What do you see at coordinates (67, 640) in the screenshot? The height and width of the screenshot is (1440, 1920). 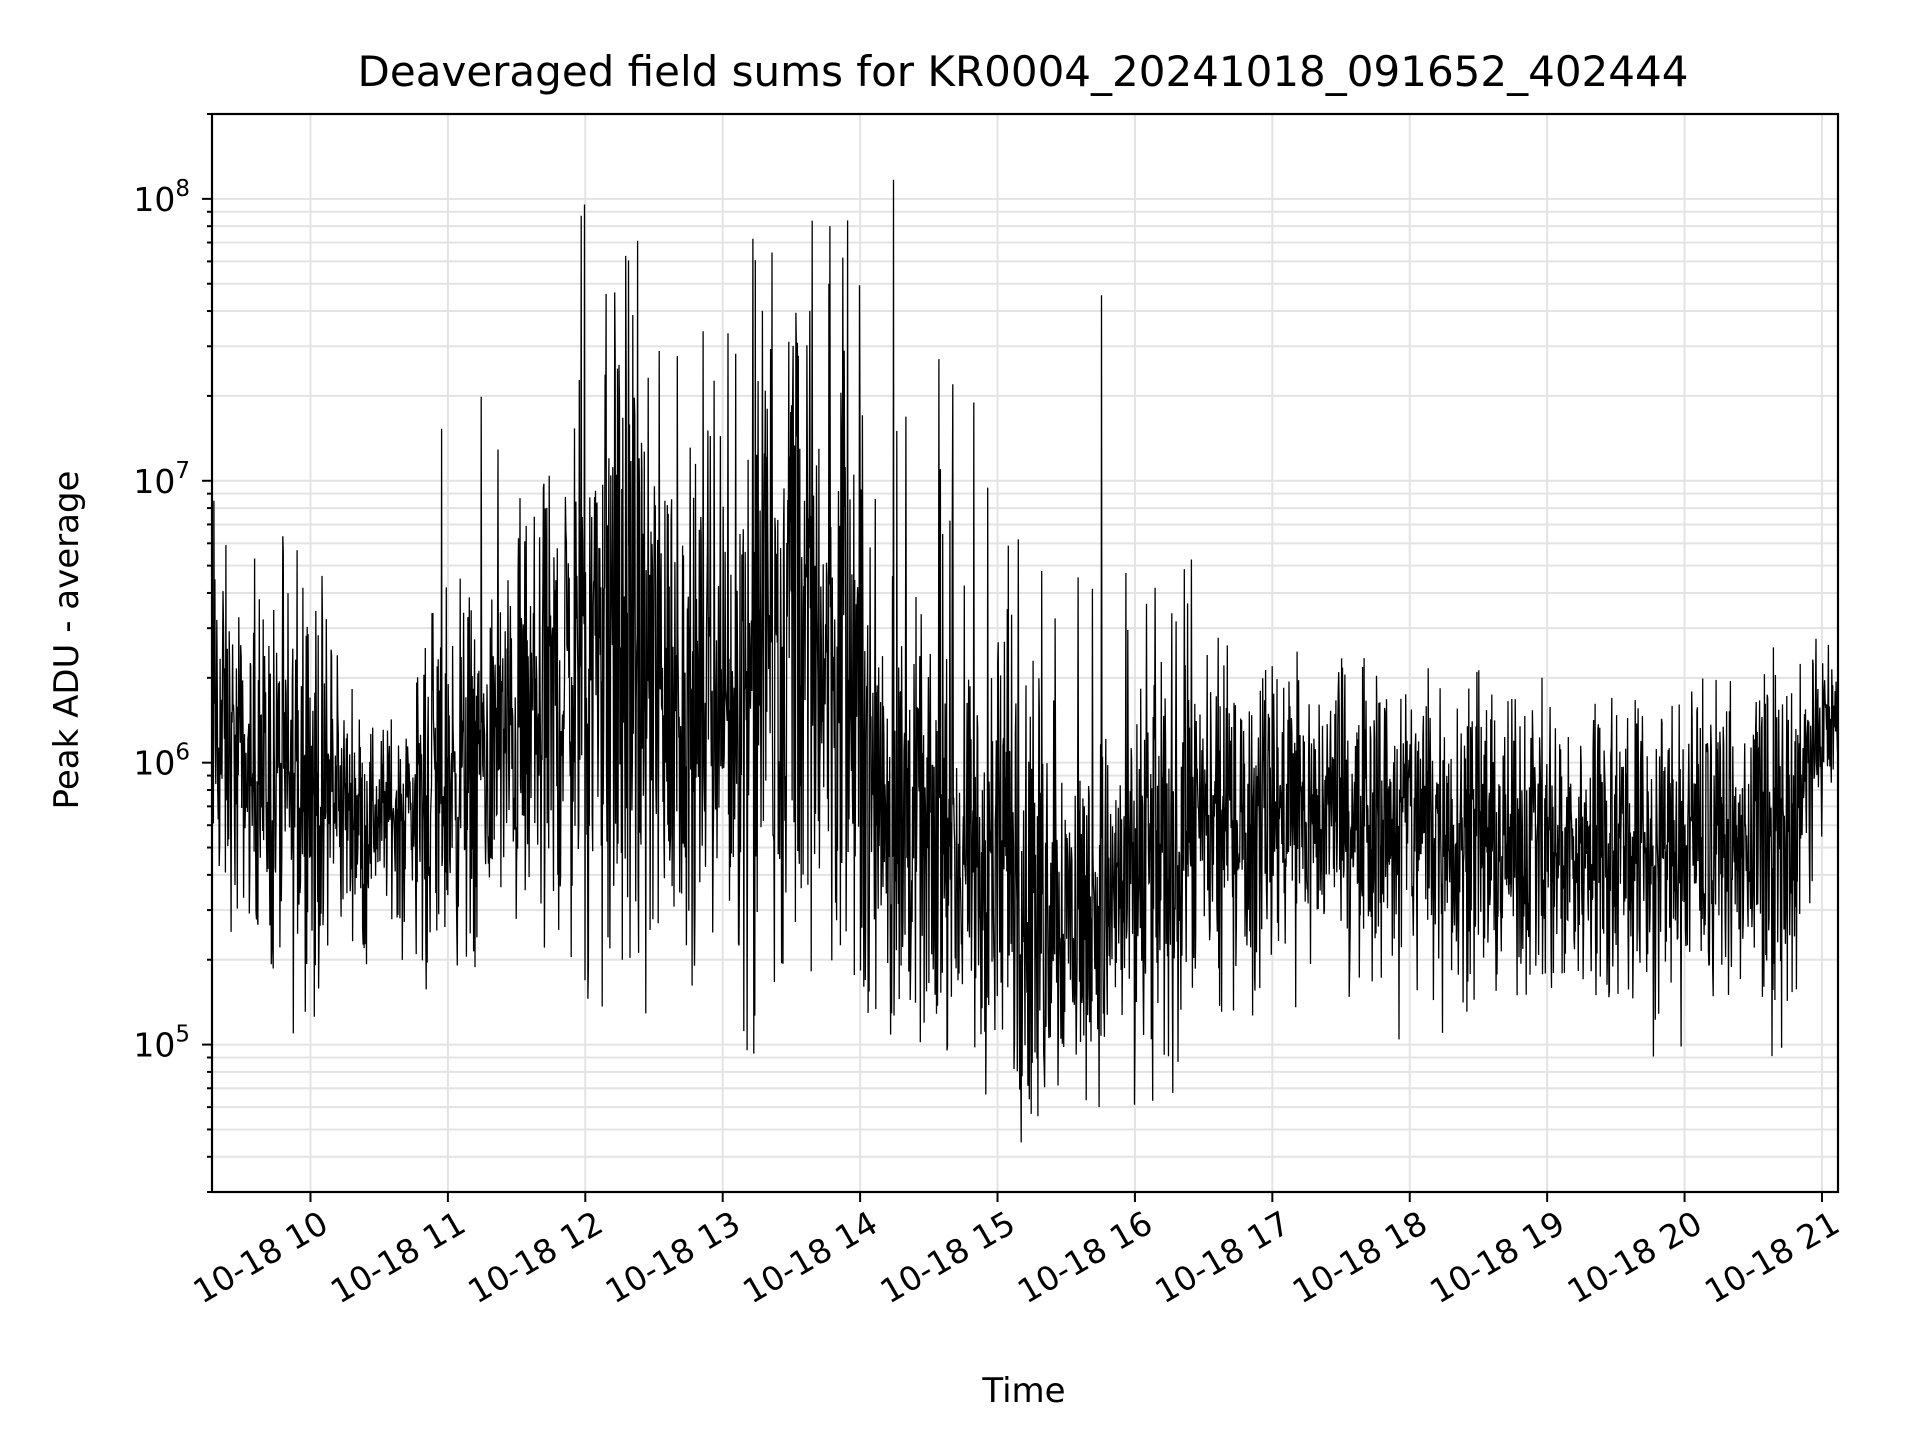 I see `y-axis-label: Peak ADU - average` at bounding box center [67, 640].